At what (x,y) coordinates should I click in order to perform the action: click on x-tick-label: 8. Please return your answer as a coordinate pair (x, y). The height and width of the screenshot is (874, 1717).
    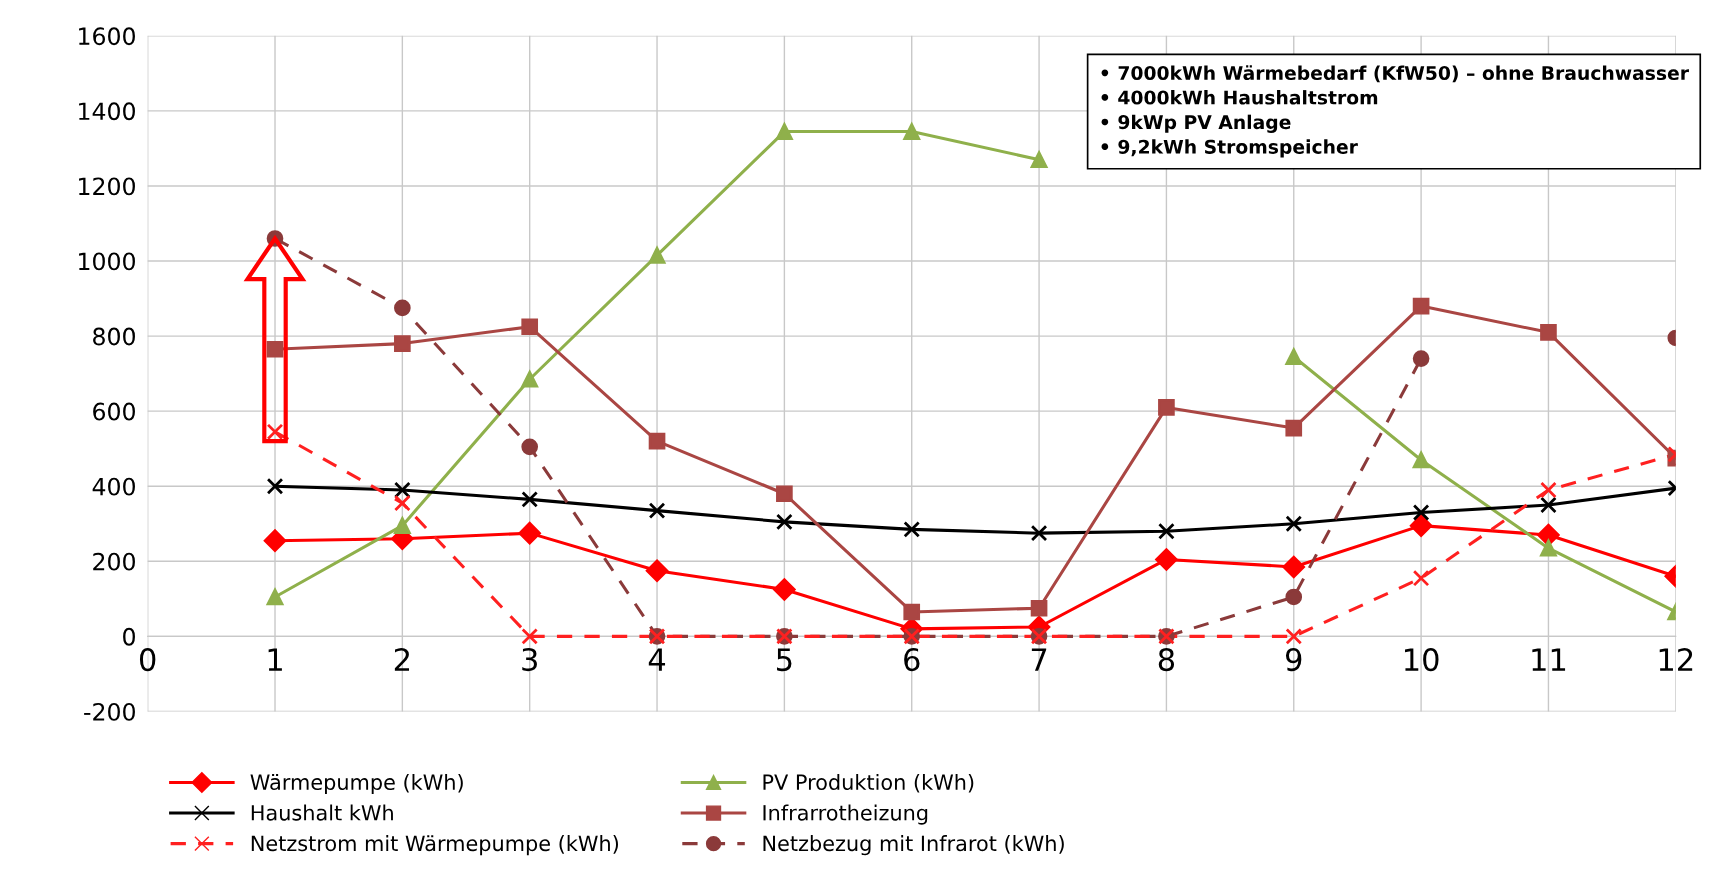
    Looking at the image, I should click on (1166, 660).